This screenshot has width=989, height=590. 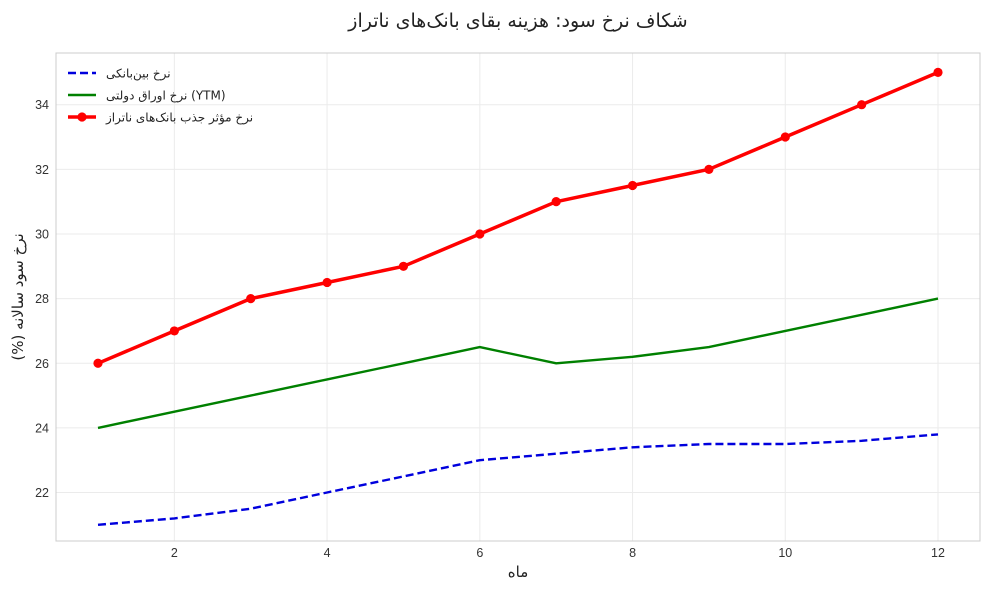 What do you see at coordinates (42, 428) in the screenshot?
I see `y-tick-label: 24` at bounding box center [42, 428].